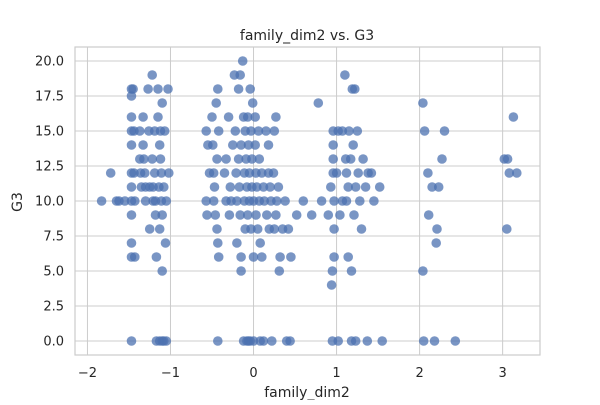 This screenshot has width=600, height=405. What do you see at coordinates (87, 373) in the screenshot?
I see `x-tick-label: −2` at bounding box center [87, 373].